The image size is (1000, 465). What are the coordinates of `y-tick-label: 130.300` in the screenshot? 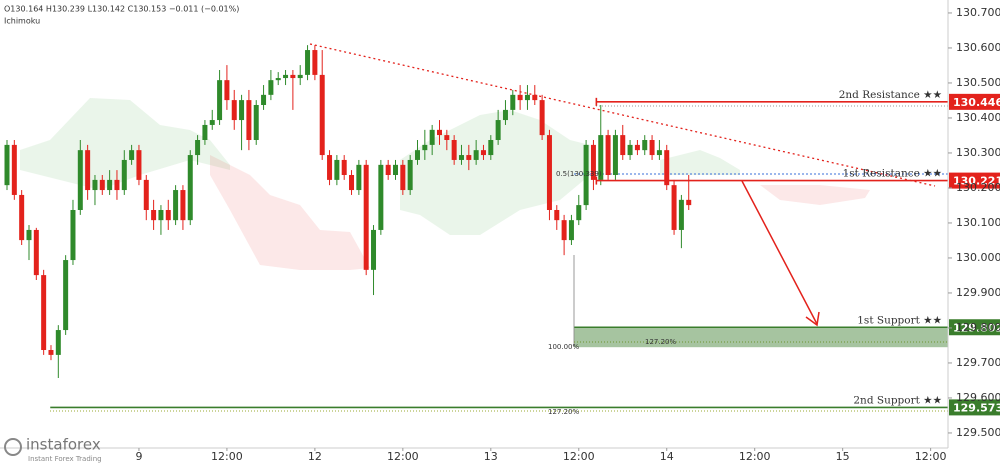 It's located at (978, 152).